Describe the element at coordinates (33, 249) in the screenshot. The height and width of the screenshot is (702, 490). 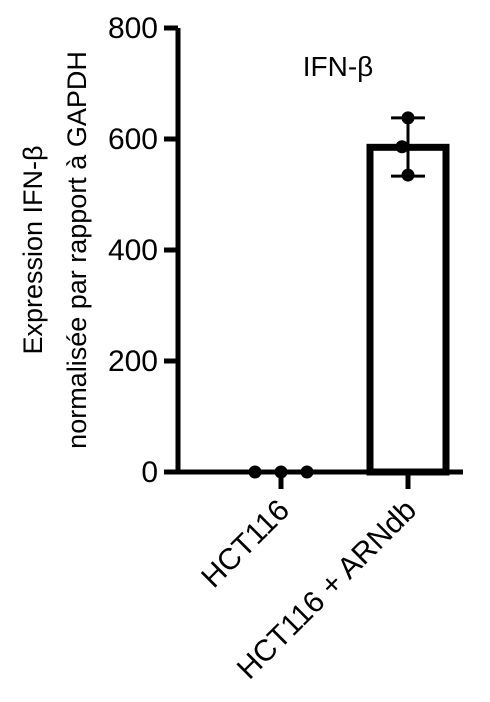
I see `y-axis-label-line1: Expression IFN-β` at that location.